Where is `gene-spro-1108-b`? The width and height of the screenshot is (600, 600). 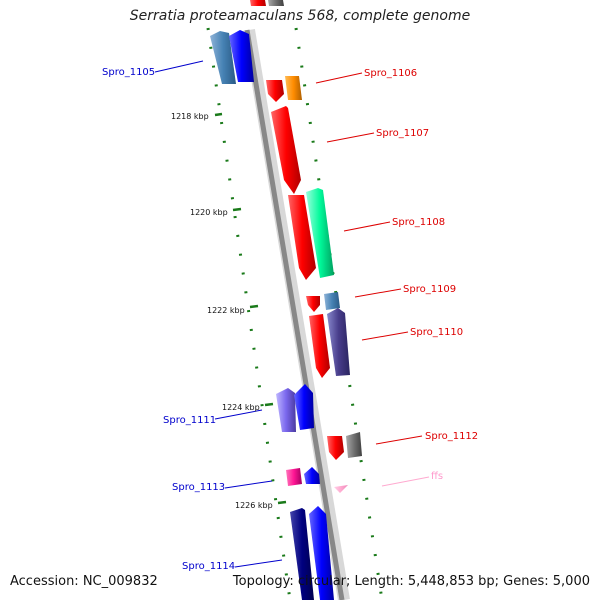
gene-spro-1108-b is located at coordinates (320, 233).